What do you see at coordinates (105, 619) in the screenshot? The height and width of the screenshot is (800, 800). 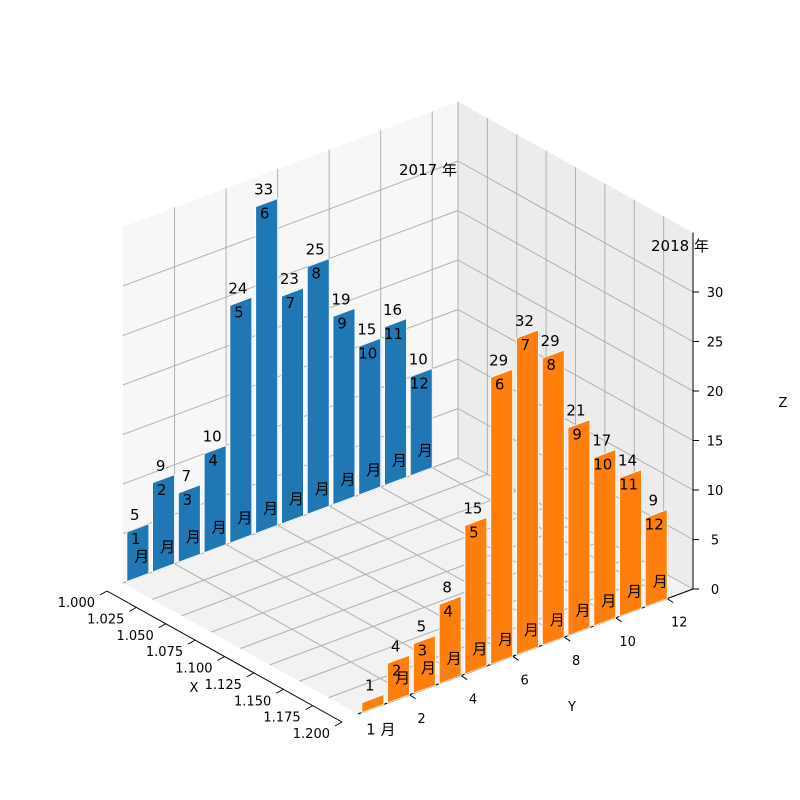 I see `x-tick-label: 1.025` at bounding box center [105, 619].